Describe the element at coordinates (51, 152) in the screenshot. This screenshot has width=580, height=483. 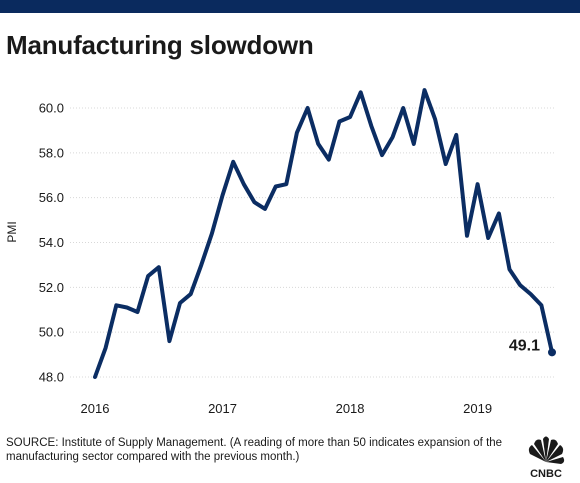
I see `y-tick-label: 58.0` at that location.